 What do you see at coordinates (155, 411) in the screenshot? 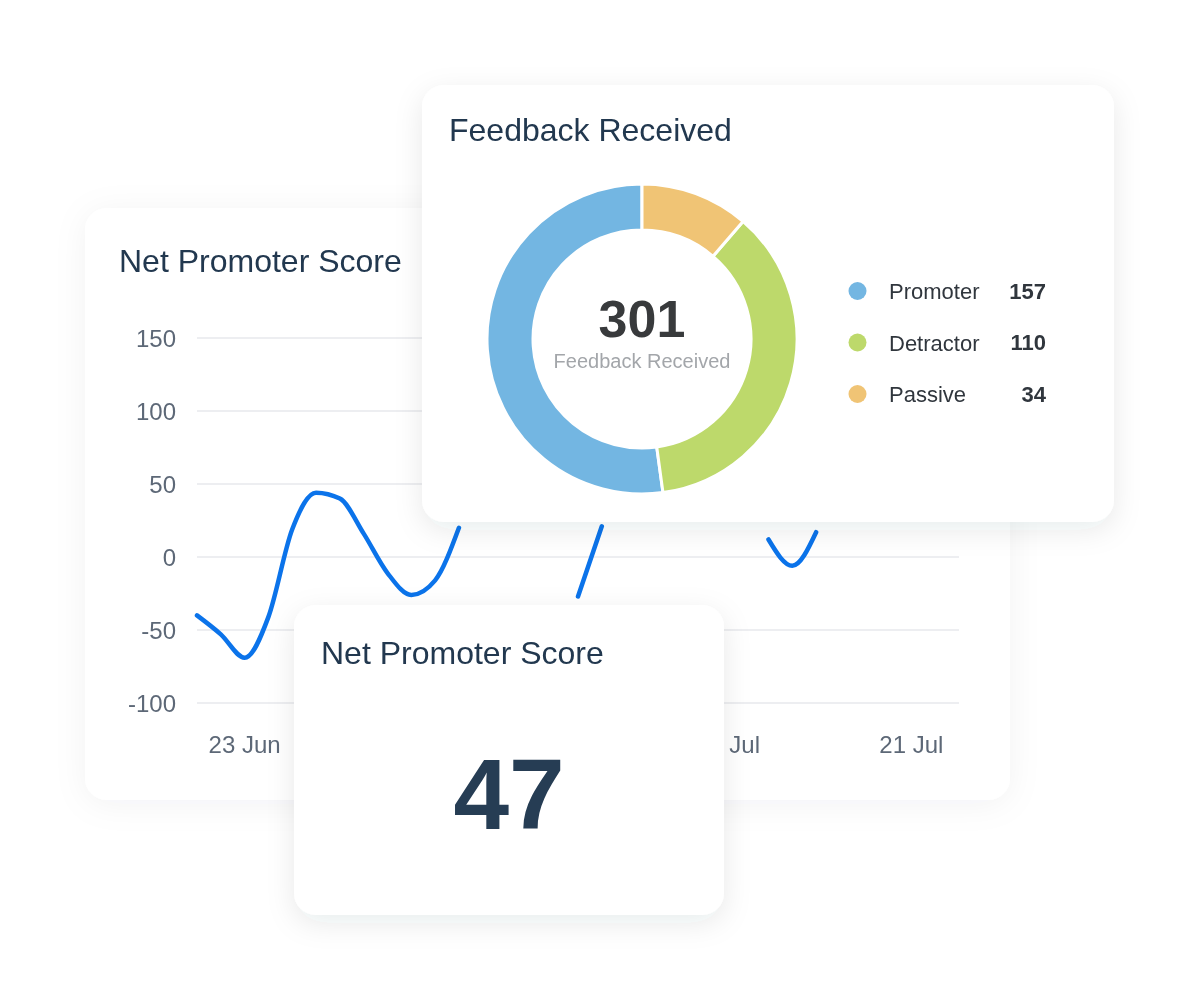
I see `y-tick-label: 100` at bounding box center [155, 411].